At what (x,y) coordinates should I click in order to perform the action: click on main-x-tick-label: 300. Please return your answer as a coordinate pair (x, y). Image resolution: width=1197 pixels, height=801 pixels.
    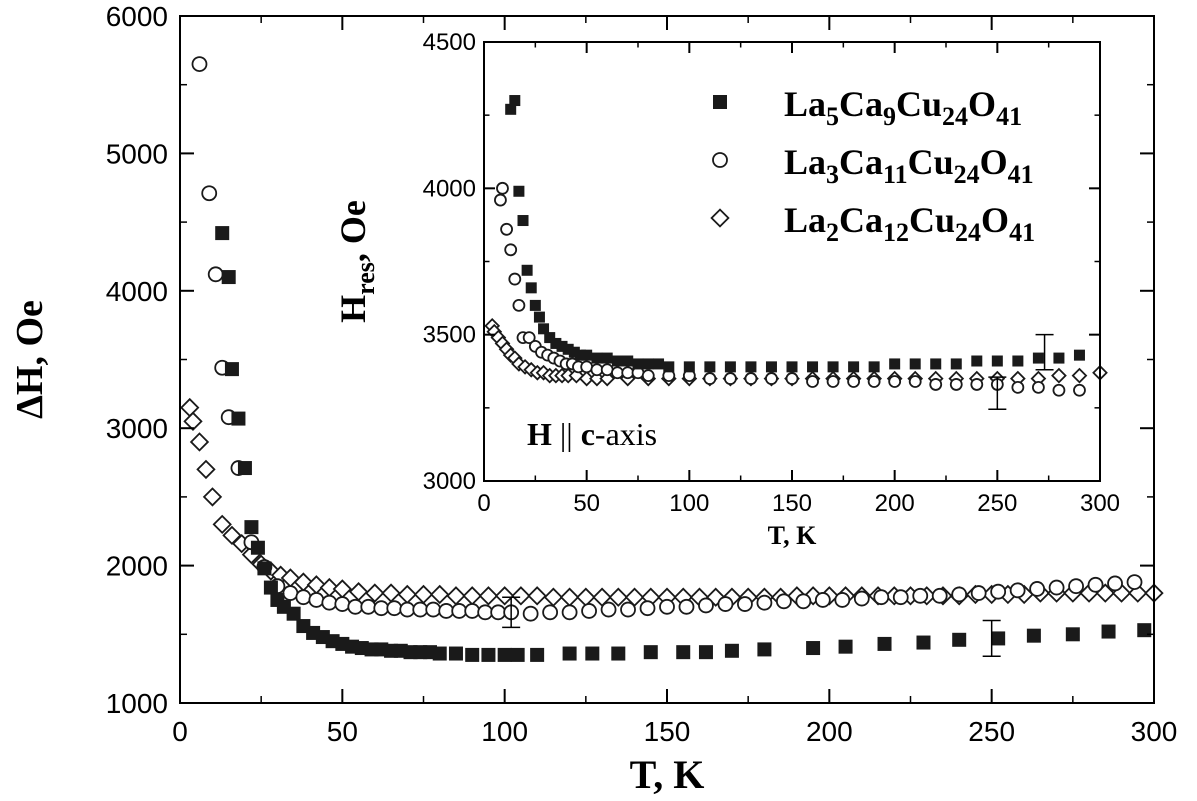
    Looking at the image, I should click on (1154, 731).